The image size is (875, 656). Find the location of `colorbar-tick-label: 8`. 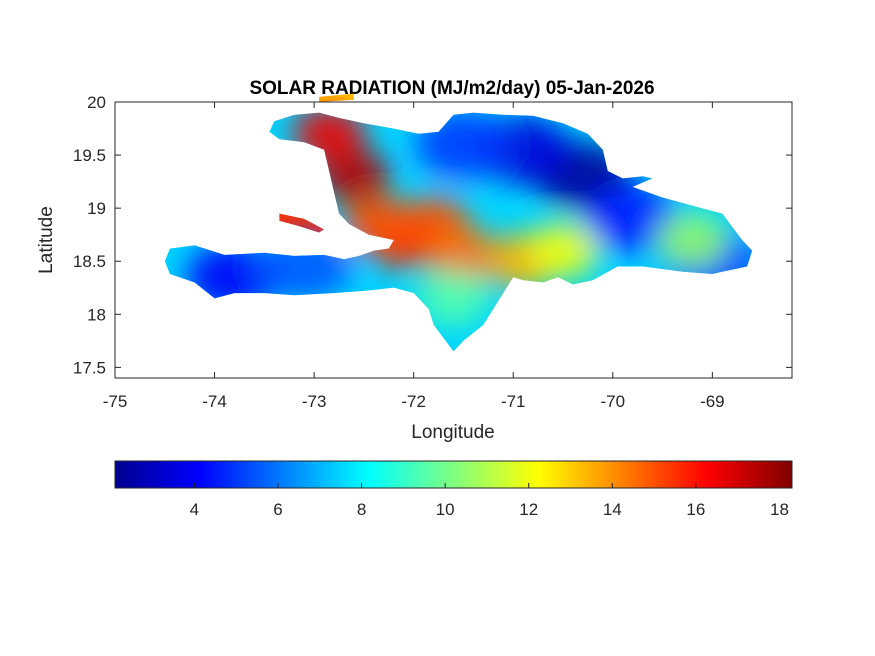

colorbar-tick-label: 8 is located at coordinates (361, 509).